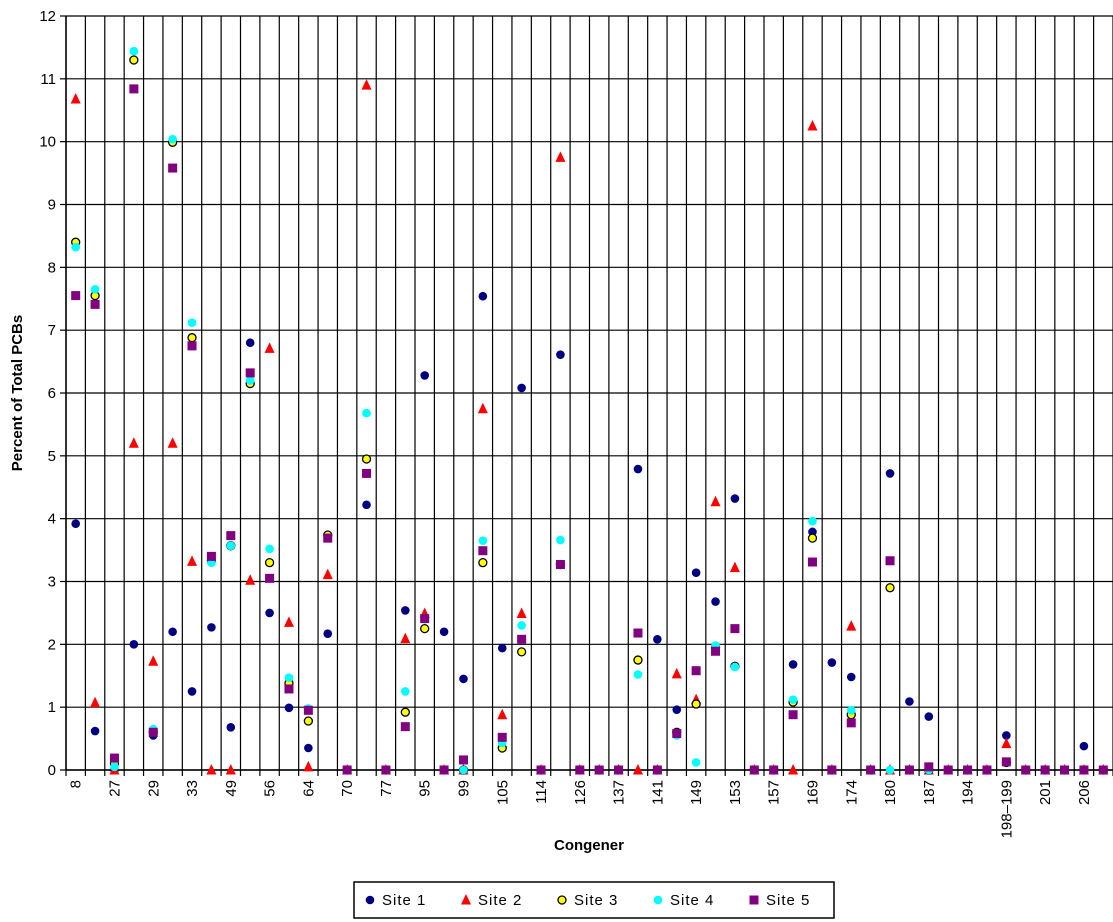 Image resolution: width=1113 pixels, height=922 pixels. What do you see at coordinates (541, 792) in the screenshot?
I see `x-tick-label: 114` at bounding box center [541, 792].